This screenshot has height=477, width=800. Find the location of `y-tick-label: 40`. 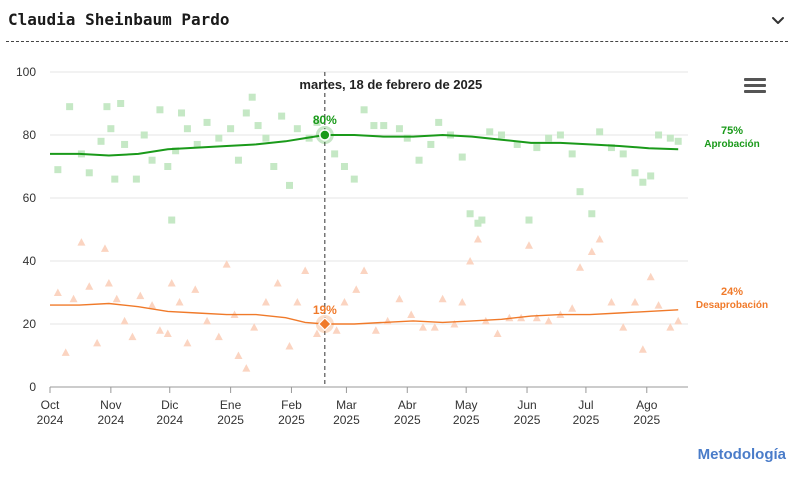

y-tick-label: 40 is located at coordinates (30, 261).